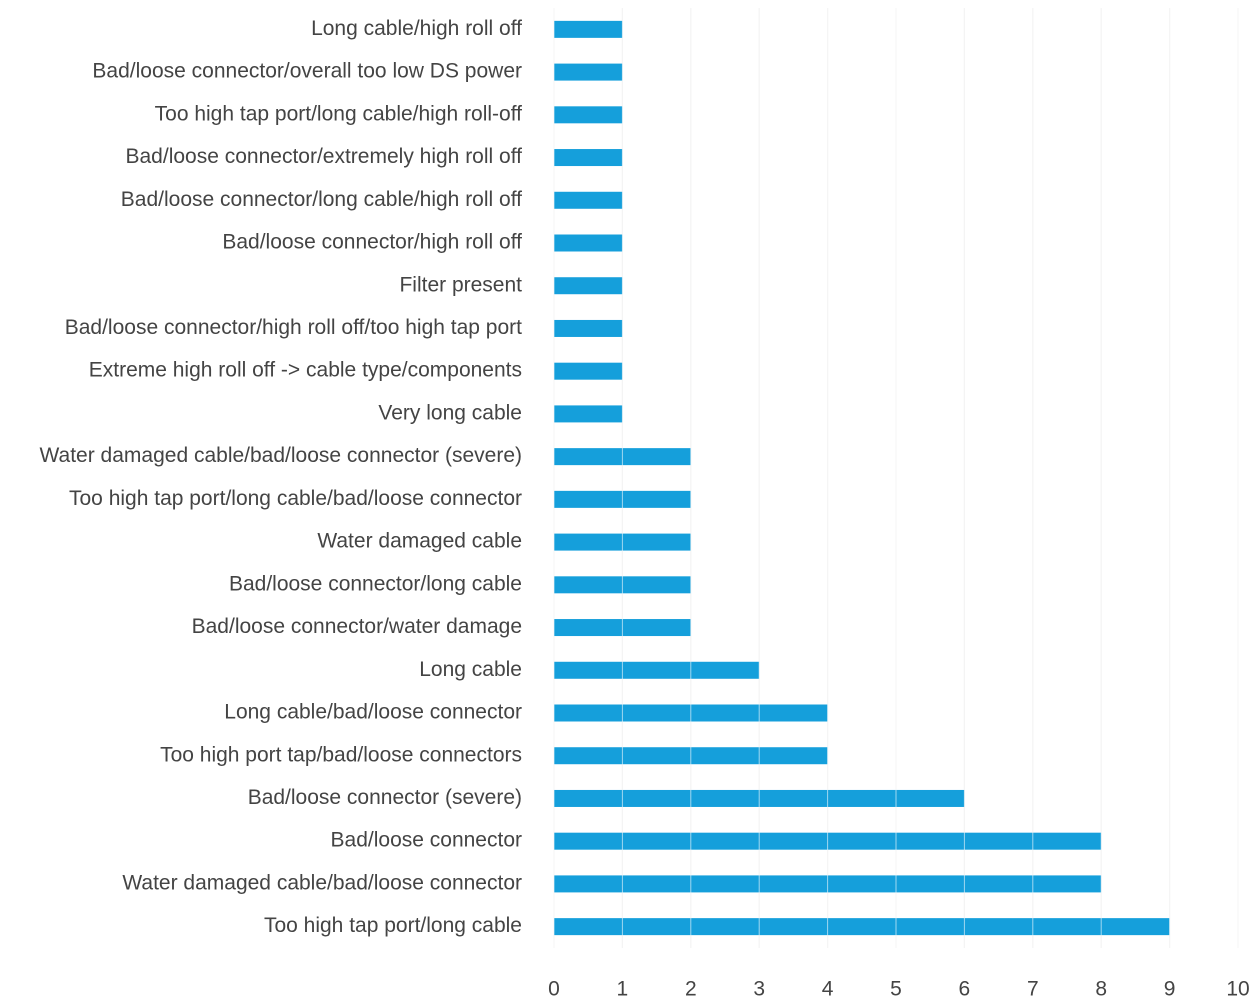  I want to click on y-tick-label: Bad/loose connector/water damage, so click(357, 626).